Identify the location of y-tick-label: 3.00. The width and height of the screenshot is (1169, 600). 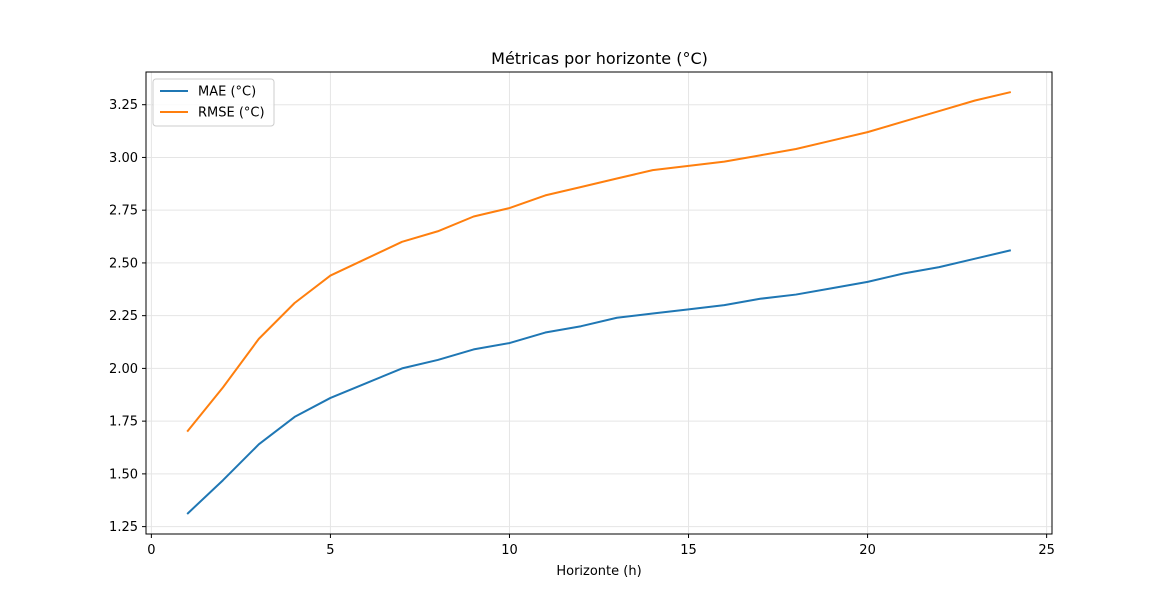
(123, 158).